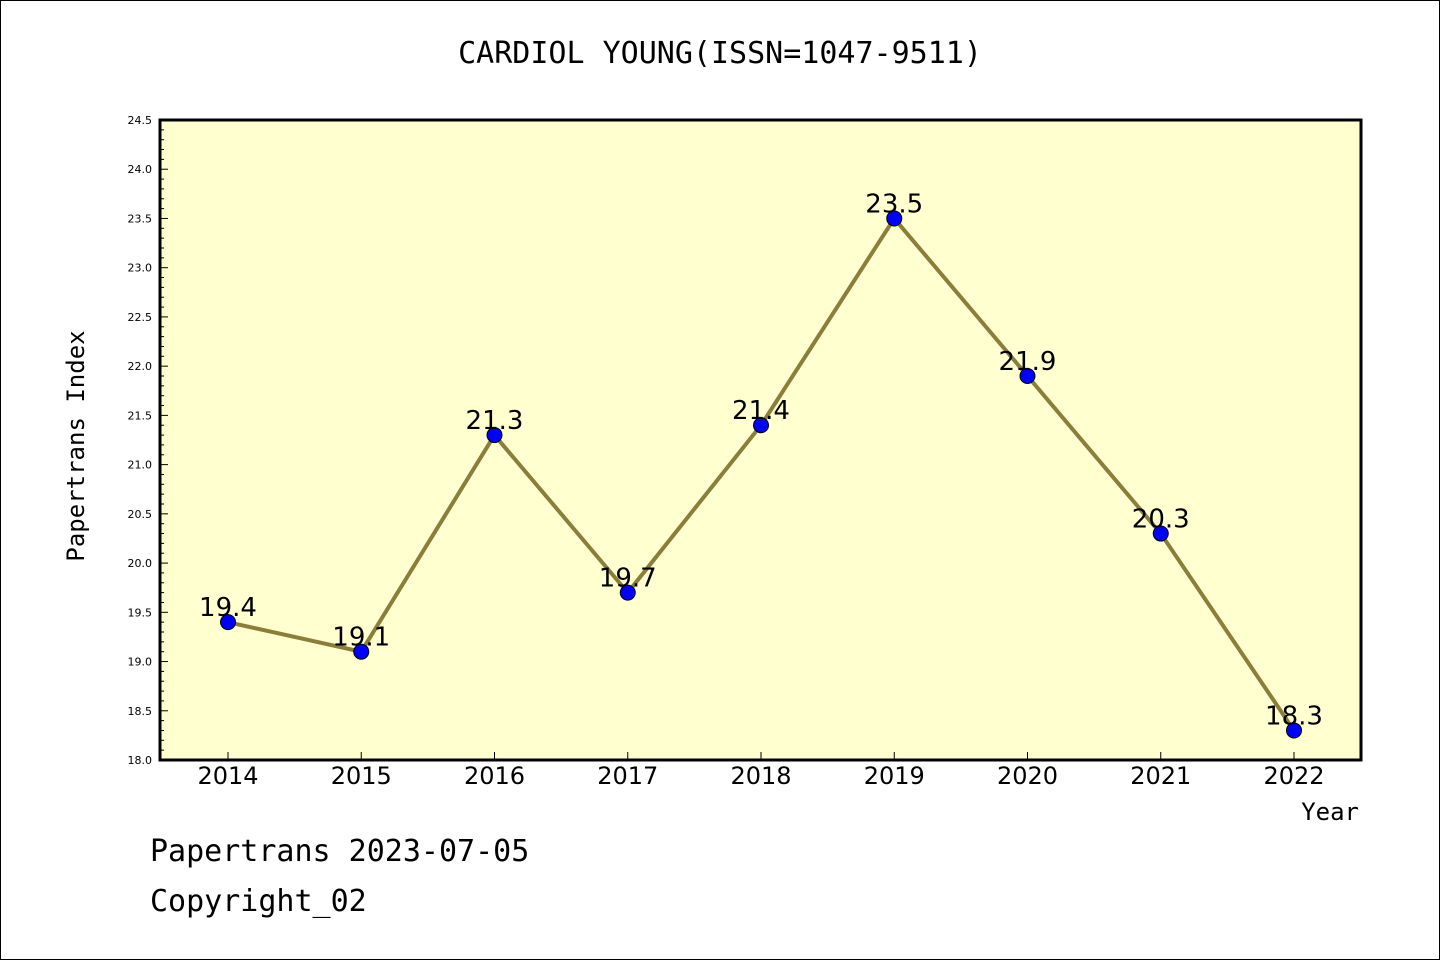 This screenshot has width=1440, height=960. I want to click on data-label: 19.1, so click(361, 638).